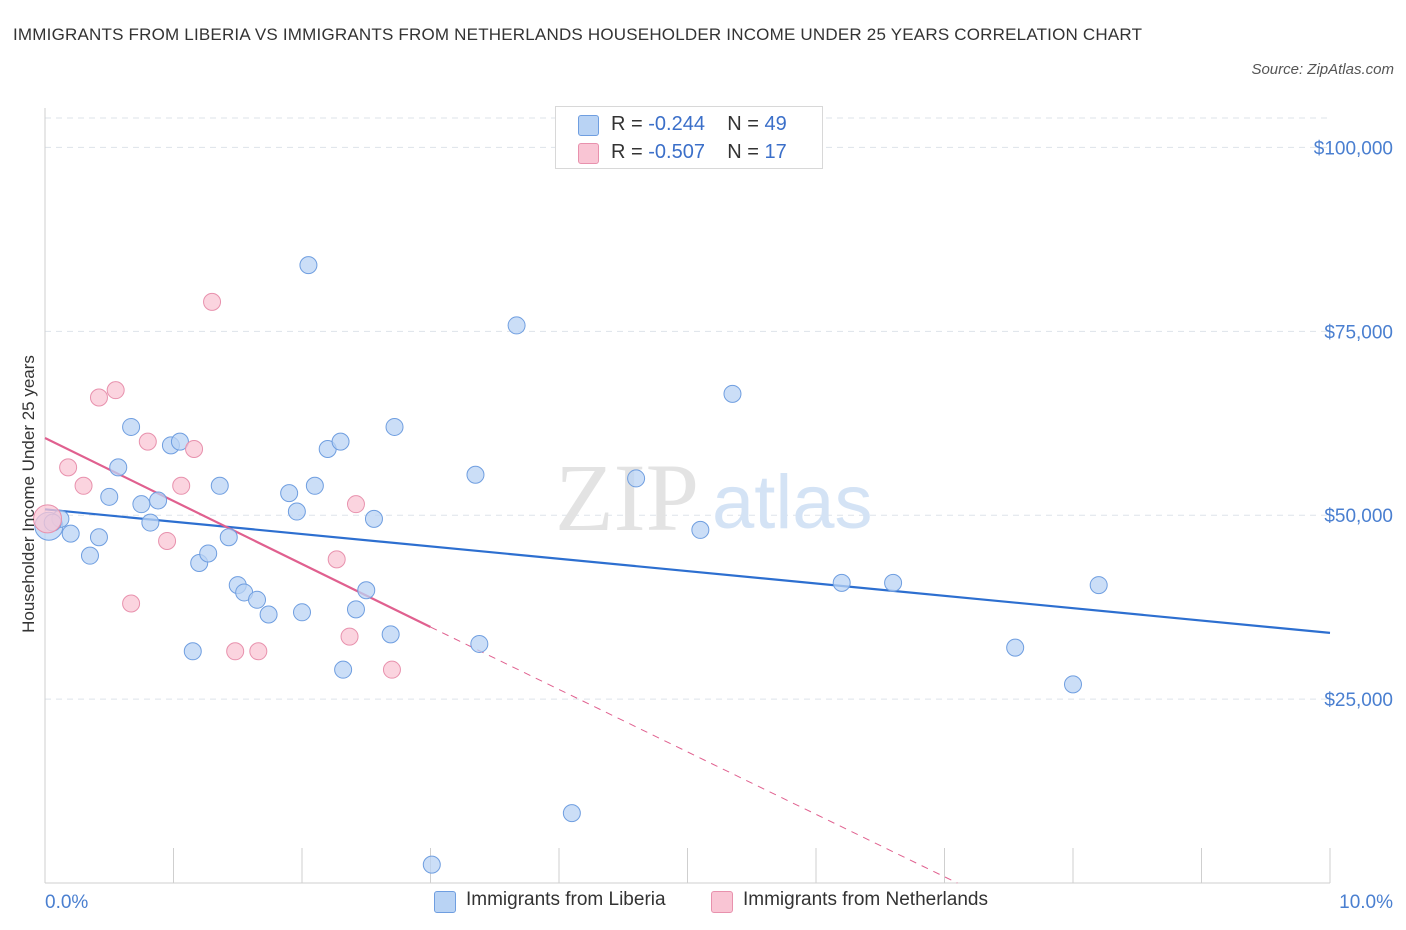 The height and width of the screenshot is (930, 1406). I want to click on legend-n-value: 49, so click(775, 124).